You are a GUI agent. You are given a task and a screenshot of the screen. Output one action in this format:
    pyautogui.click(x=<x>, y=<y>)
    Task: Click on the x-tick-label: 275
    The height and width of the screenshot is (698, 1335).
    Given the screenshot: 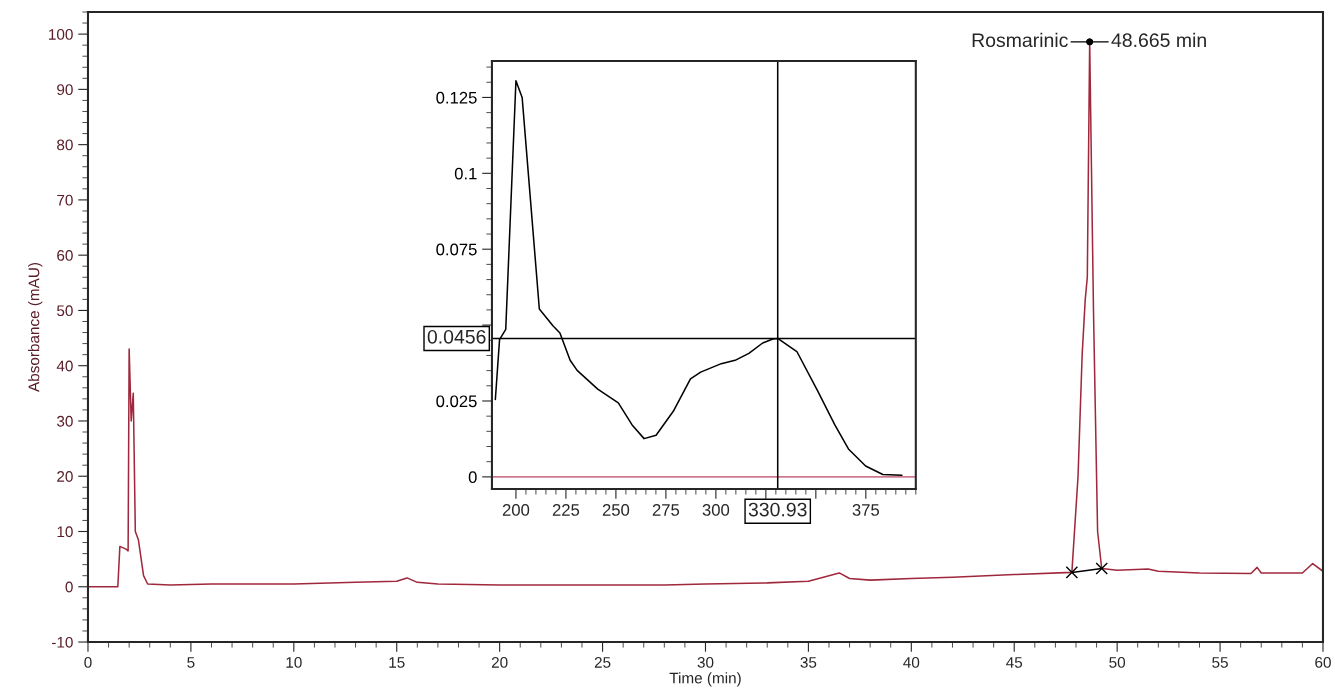 What is the action you would take?
    pyautogui.click(x=666, y=510)
    